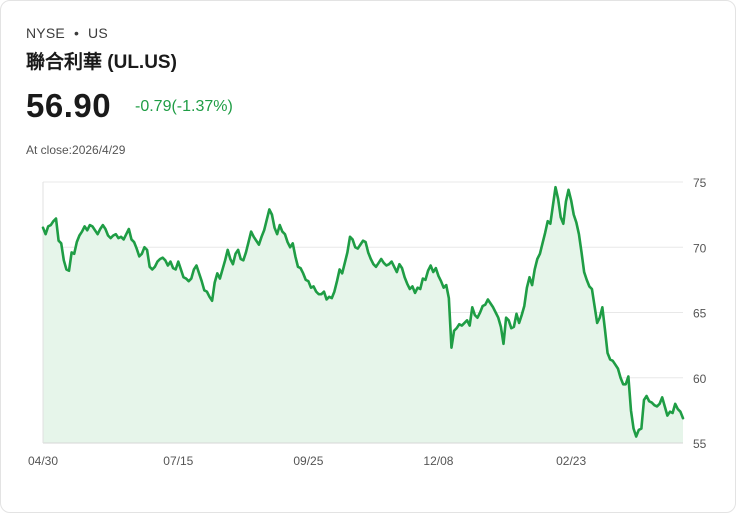 The height and width of the screenshot is (513, 736). Describe the element at coordinates (700, 314) in the screenshot. I see `y-tick-label: 65` at that location.